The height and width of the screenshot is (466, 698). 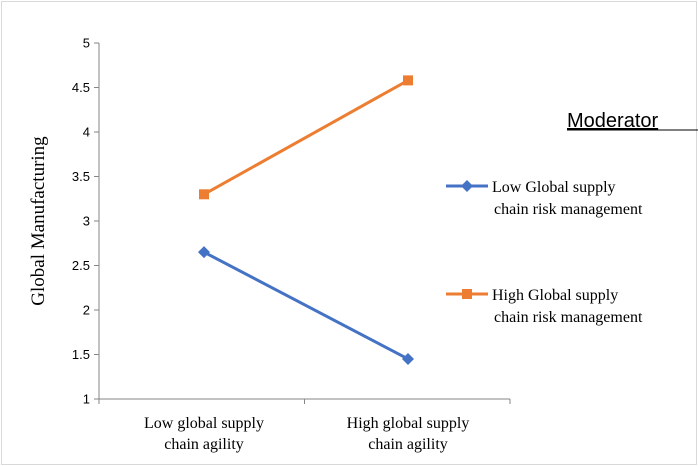 What do you see at coordinates (81, 354) in the screenshot?
I see `y-tick-label: 1.5` at bounding box center [81, 354].